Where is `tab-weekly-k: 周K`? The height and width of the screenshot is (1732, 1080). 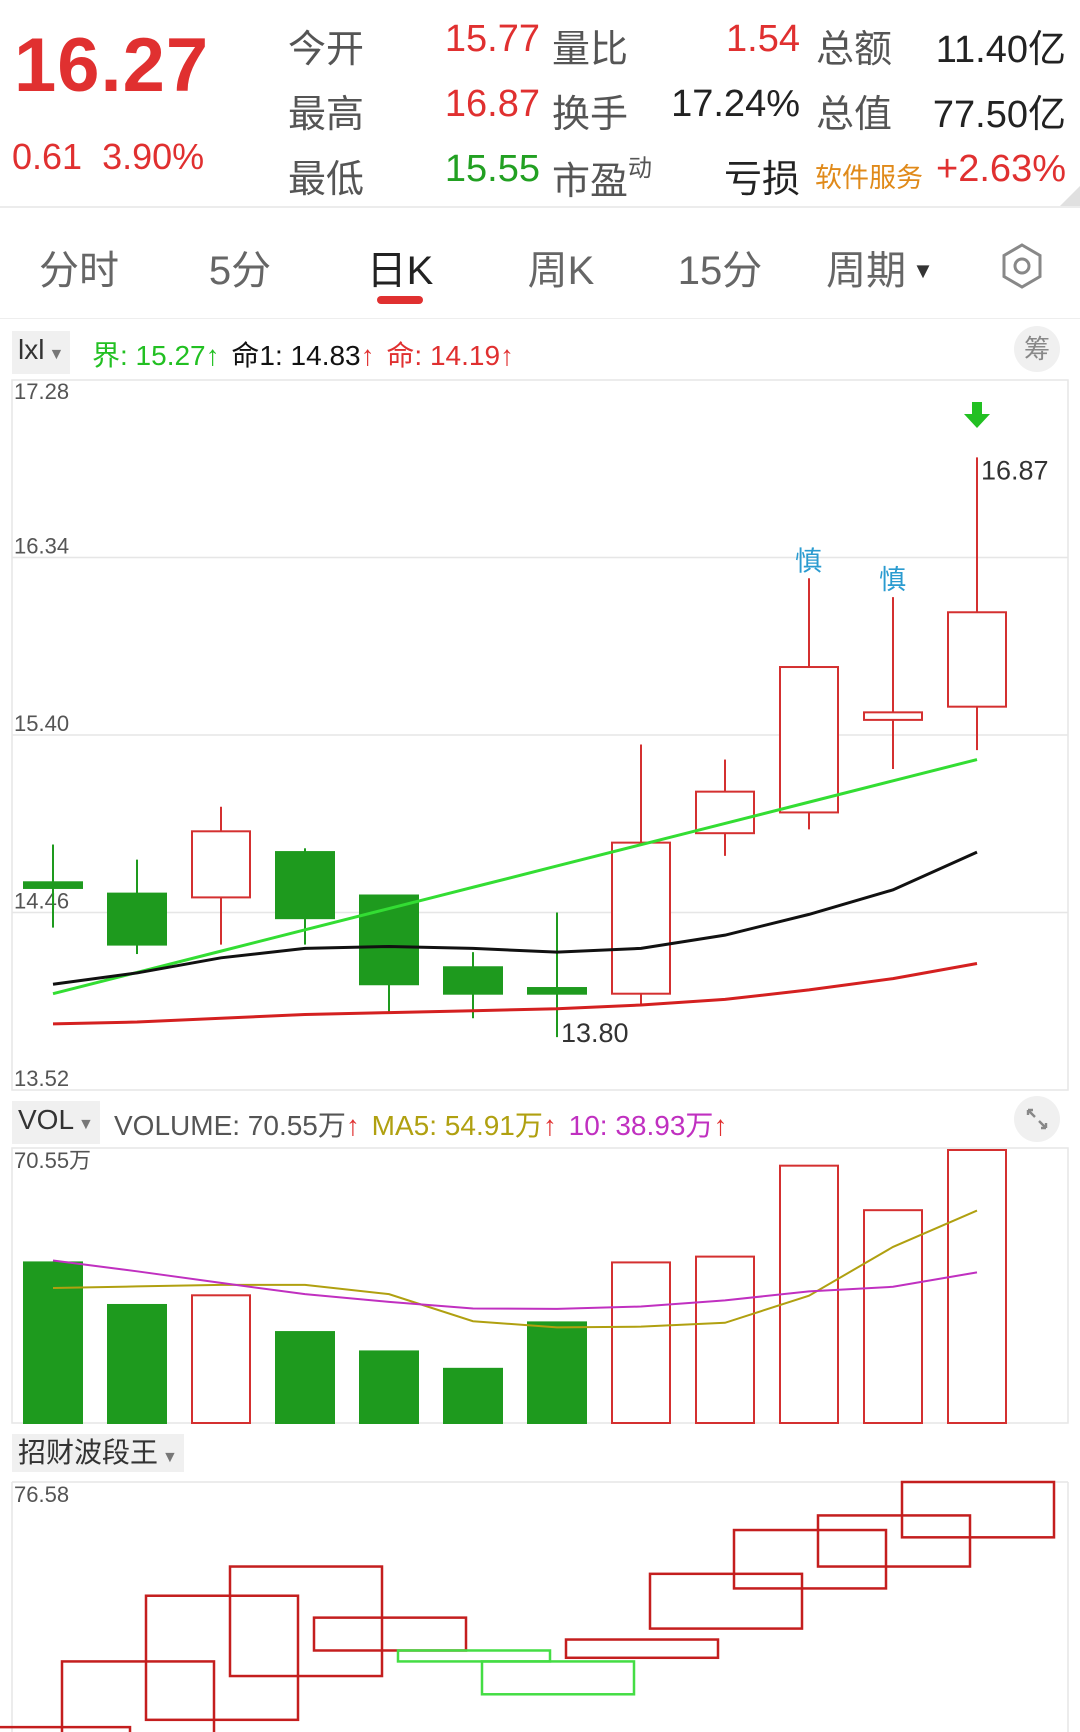
tab-weekly-k: 周K is located at coordinates (561, 271).